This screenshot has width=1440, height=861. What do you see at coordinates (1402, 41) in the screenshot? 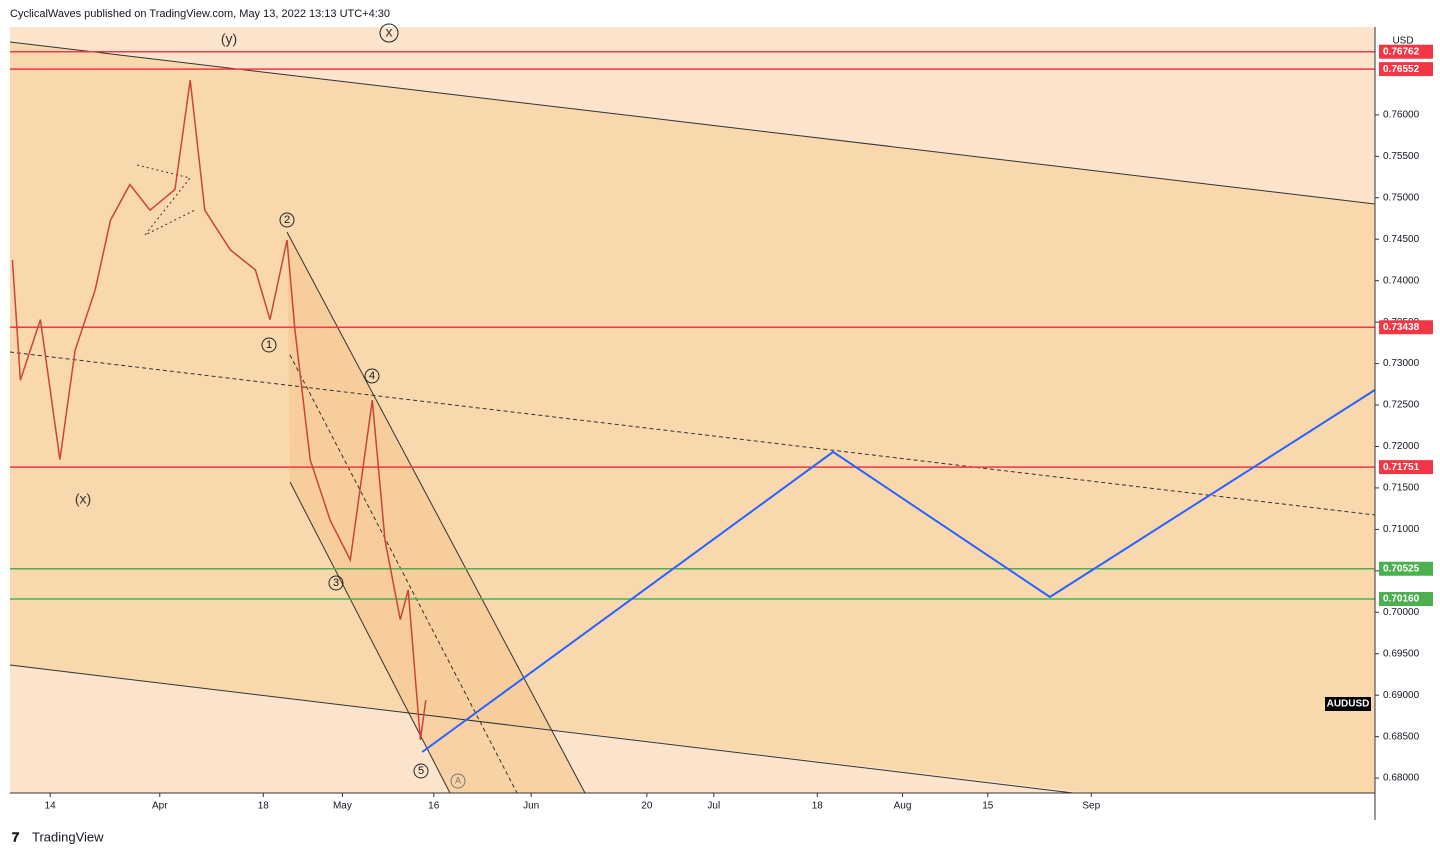
I see `currency: USD` at bounding box center [1402, 41].